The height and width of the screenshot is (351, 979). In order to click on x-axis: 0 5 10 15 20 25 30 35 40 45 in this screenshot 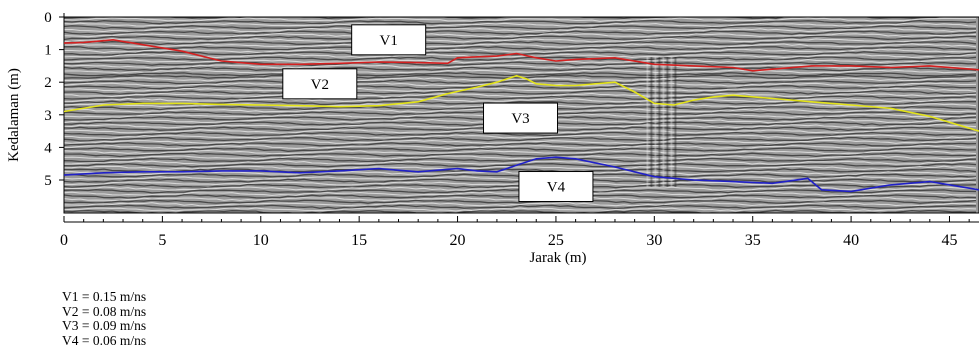, I will do `click(519, 232)`.